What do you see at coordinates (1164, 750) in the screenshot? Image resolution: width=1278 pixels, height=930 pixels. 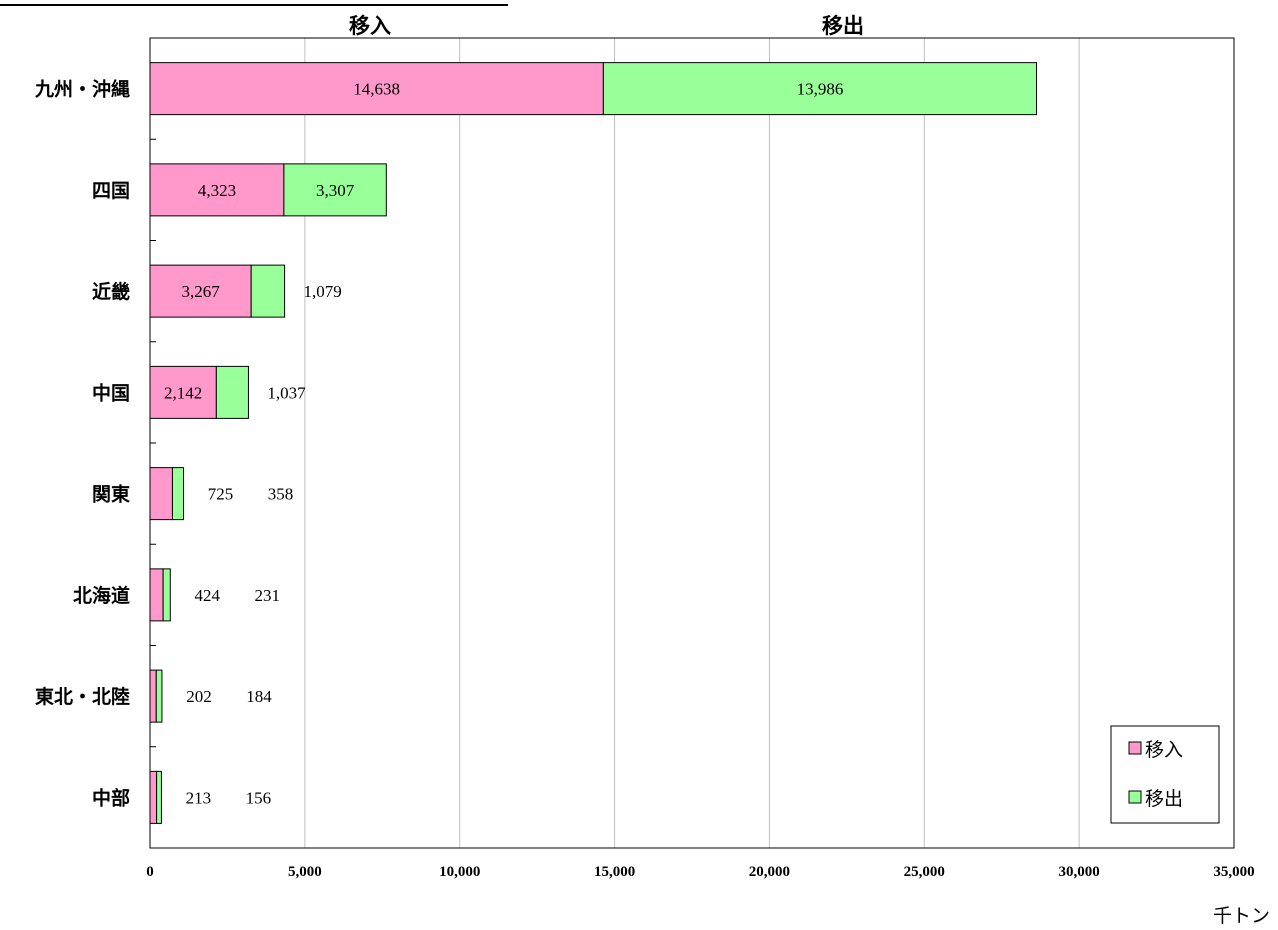 I see `legend-label-inflow: 移入` at bounding box center [1164, 750].